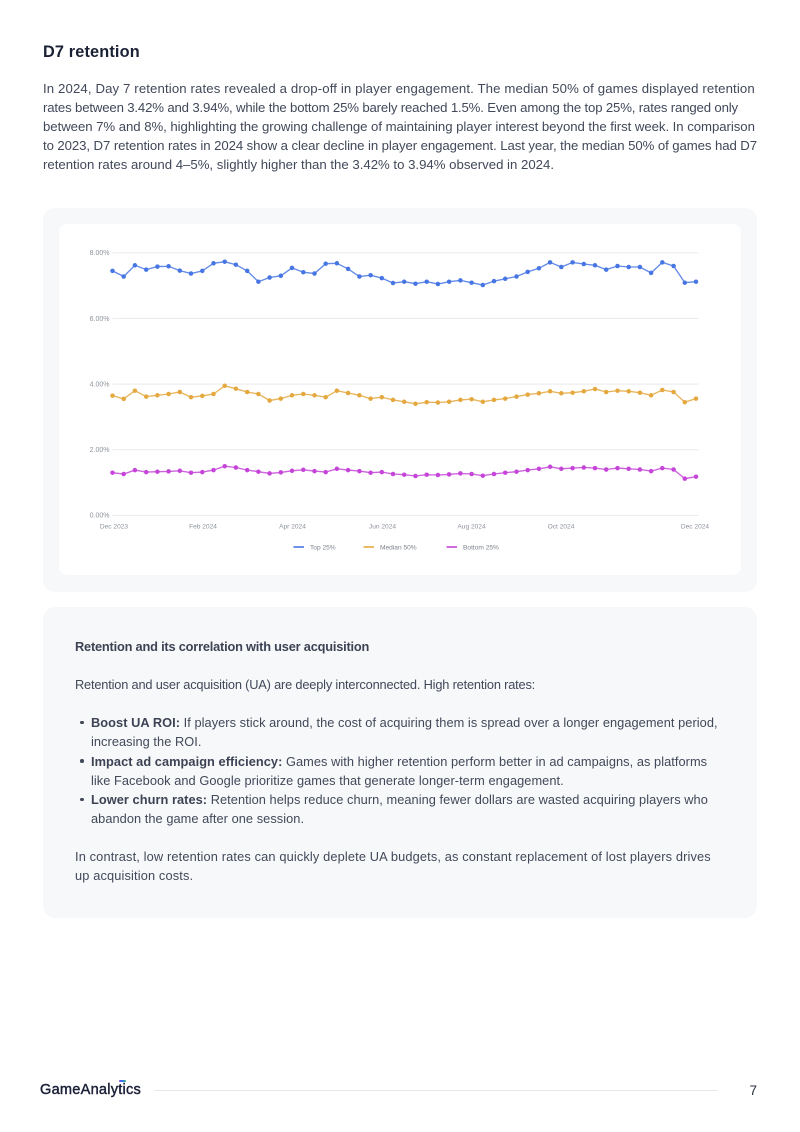 Image resolution: width=800 pixels, height=1132 pixels. Describe the element at coordinates (561, 526) in the screenshot. I see `svg-text: Oct 2024` at that location.